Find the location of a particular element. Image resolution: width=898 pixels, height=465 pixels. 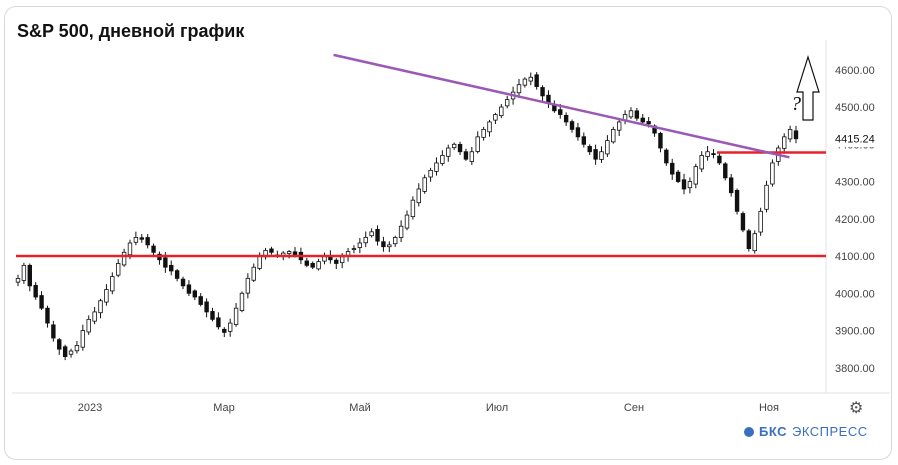

brand-suffix: ЭКСПРЕСС is located at coordinates (830, 431).